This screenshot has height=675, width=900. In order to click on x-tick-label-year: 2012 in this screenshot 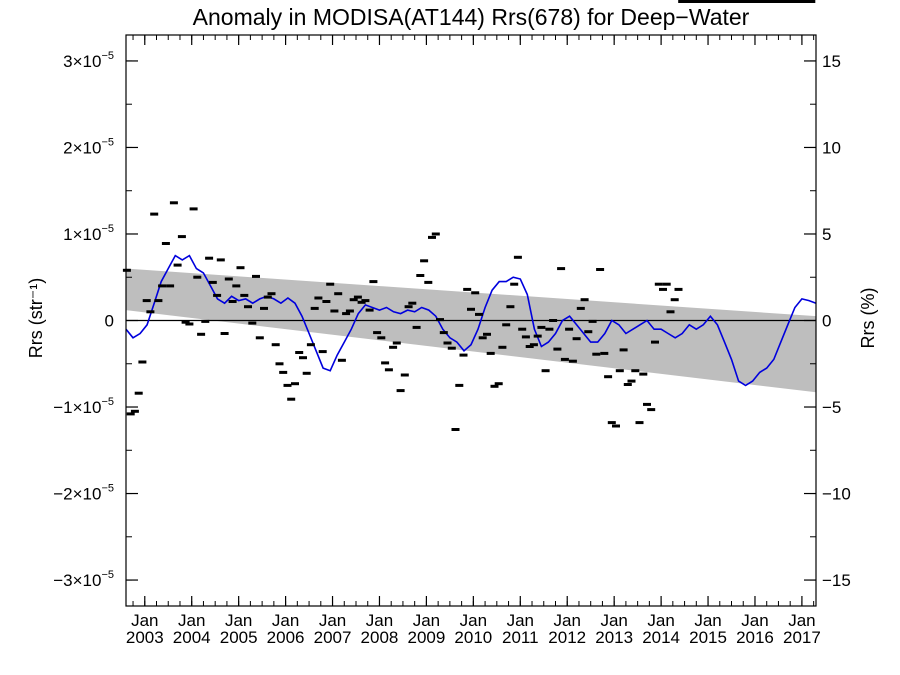, I will do `click(567, 637)`.